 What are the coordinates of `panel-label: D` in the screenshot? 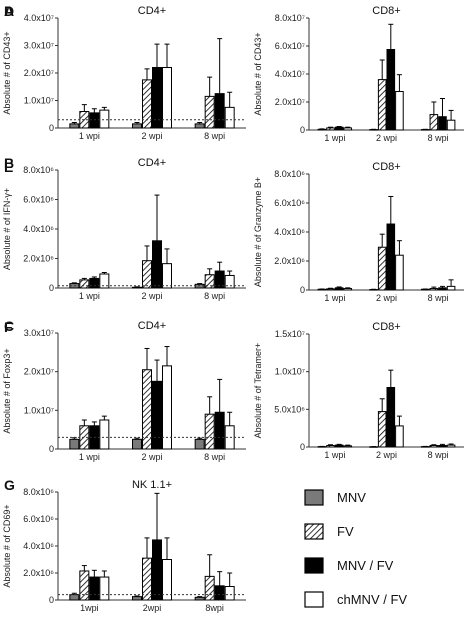 It's located at (9, 11).